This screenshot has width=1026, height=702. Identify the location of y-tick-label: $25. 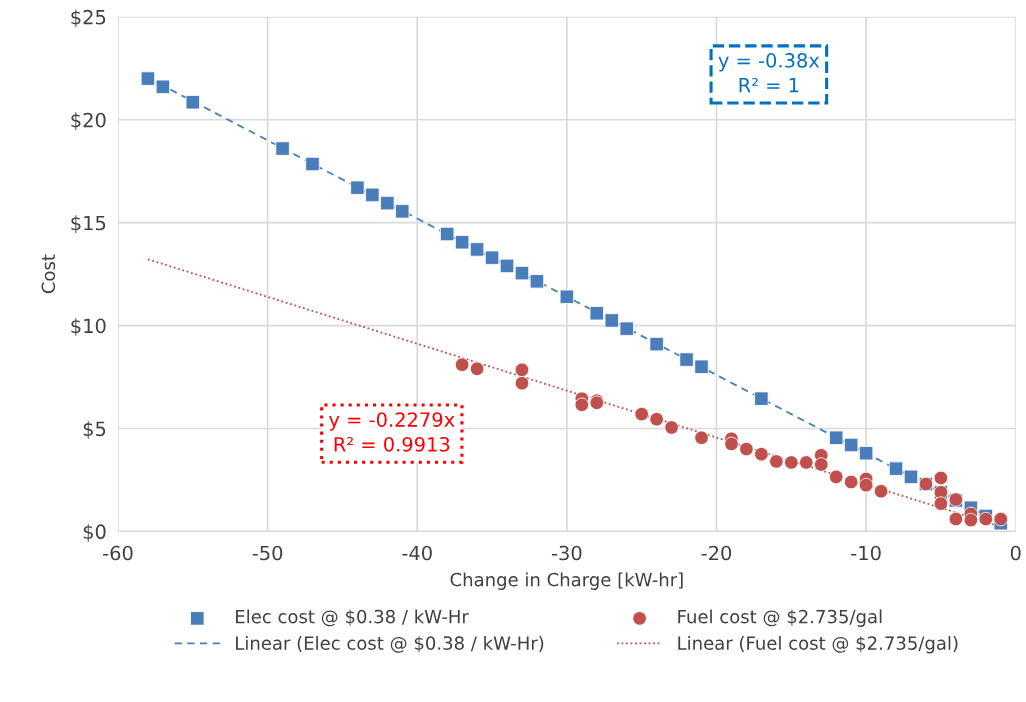
(88, 18).